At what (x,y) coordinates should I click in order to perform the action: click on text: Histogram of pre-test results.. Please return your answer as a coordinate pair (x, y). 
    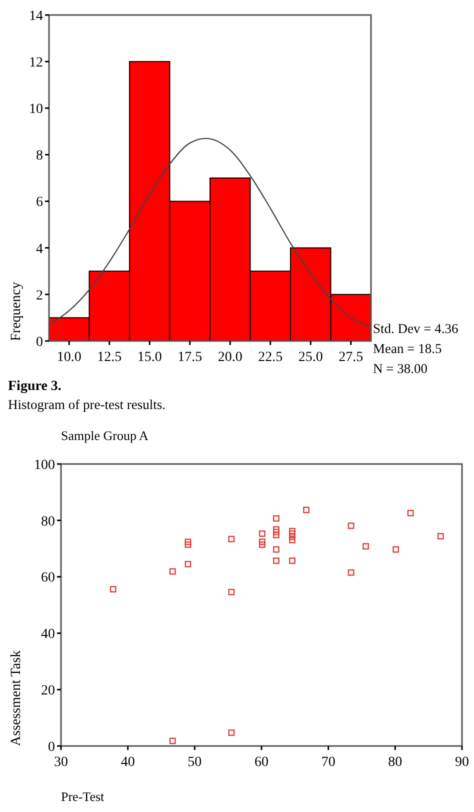
    Looking at the image, I should click on (87, 404).